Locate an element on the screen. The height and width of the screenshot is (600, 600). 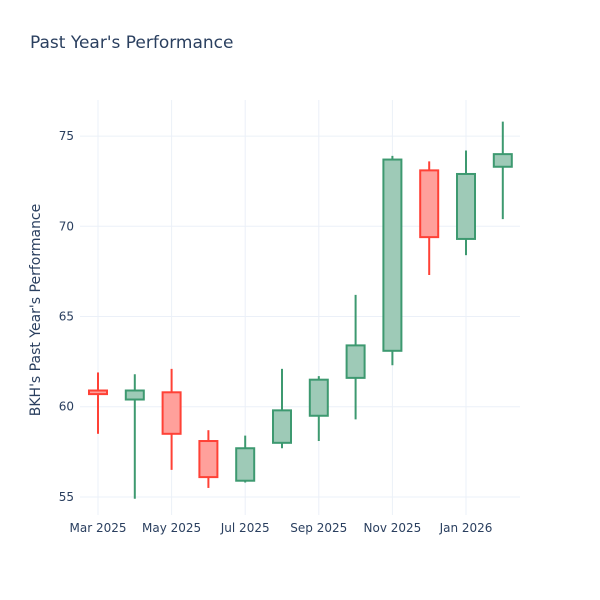
chart-title: Past Year's Performance is located at coordinates (132, 43).